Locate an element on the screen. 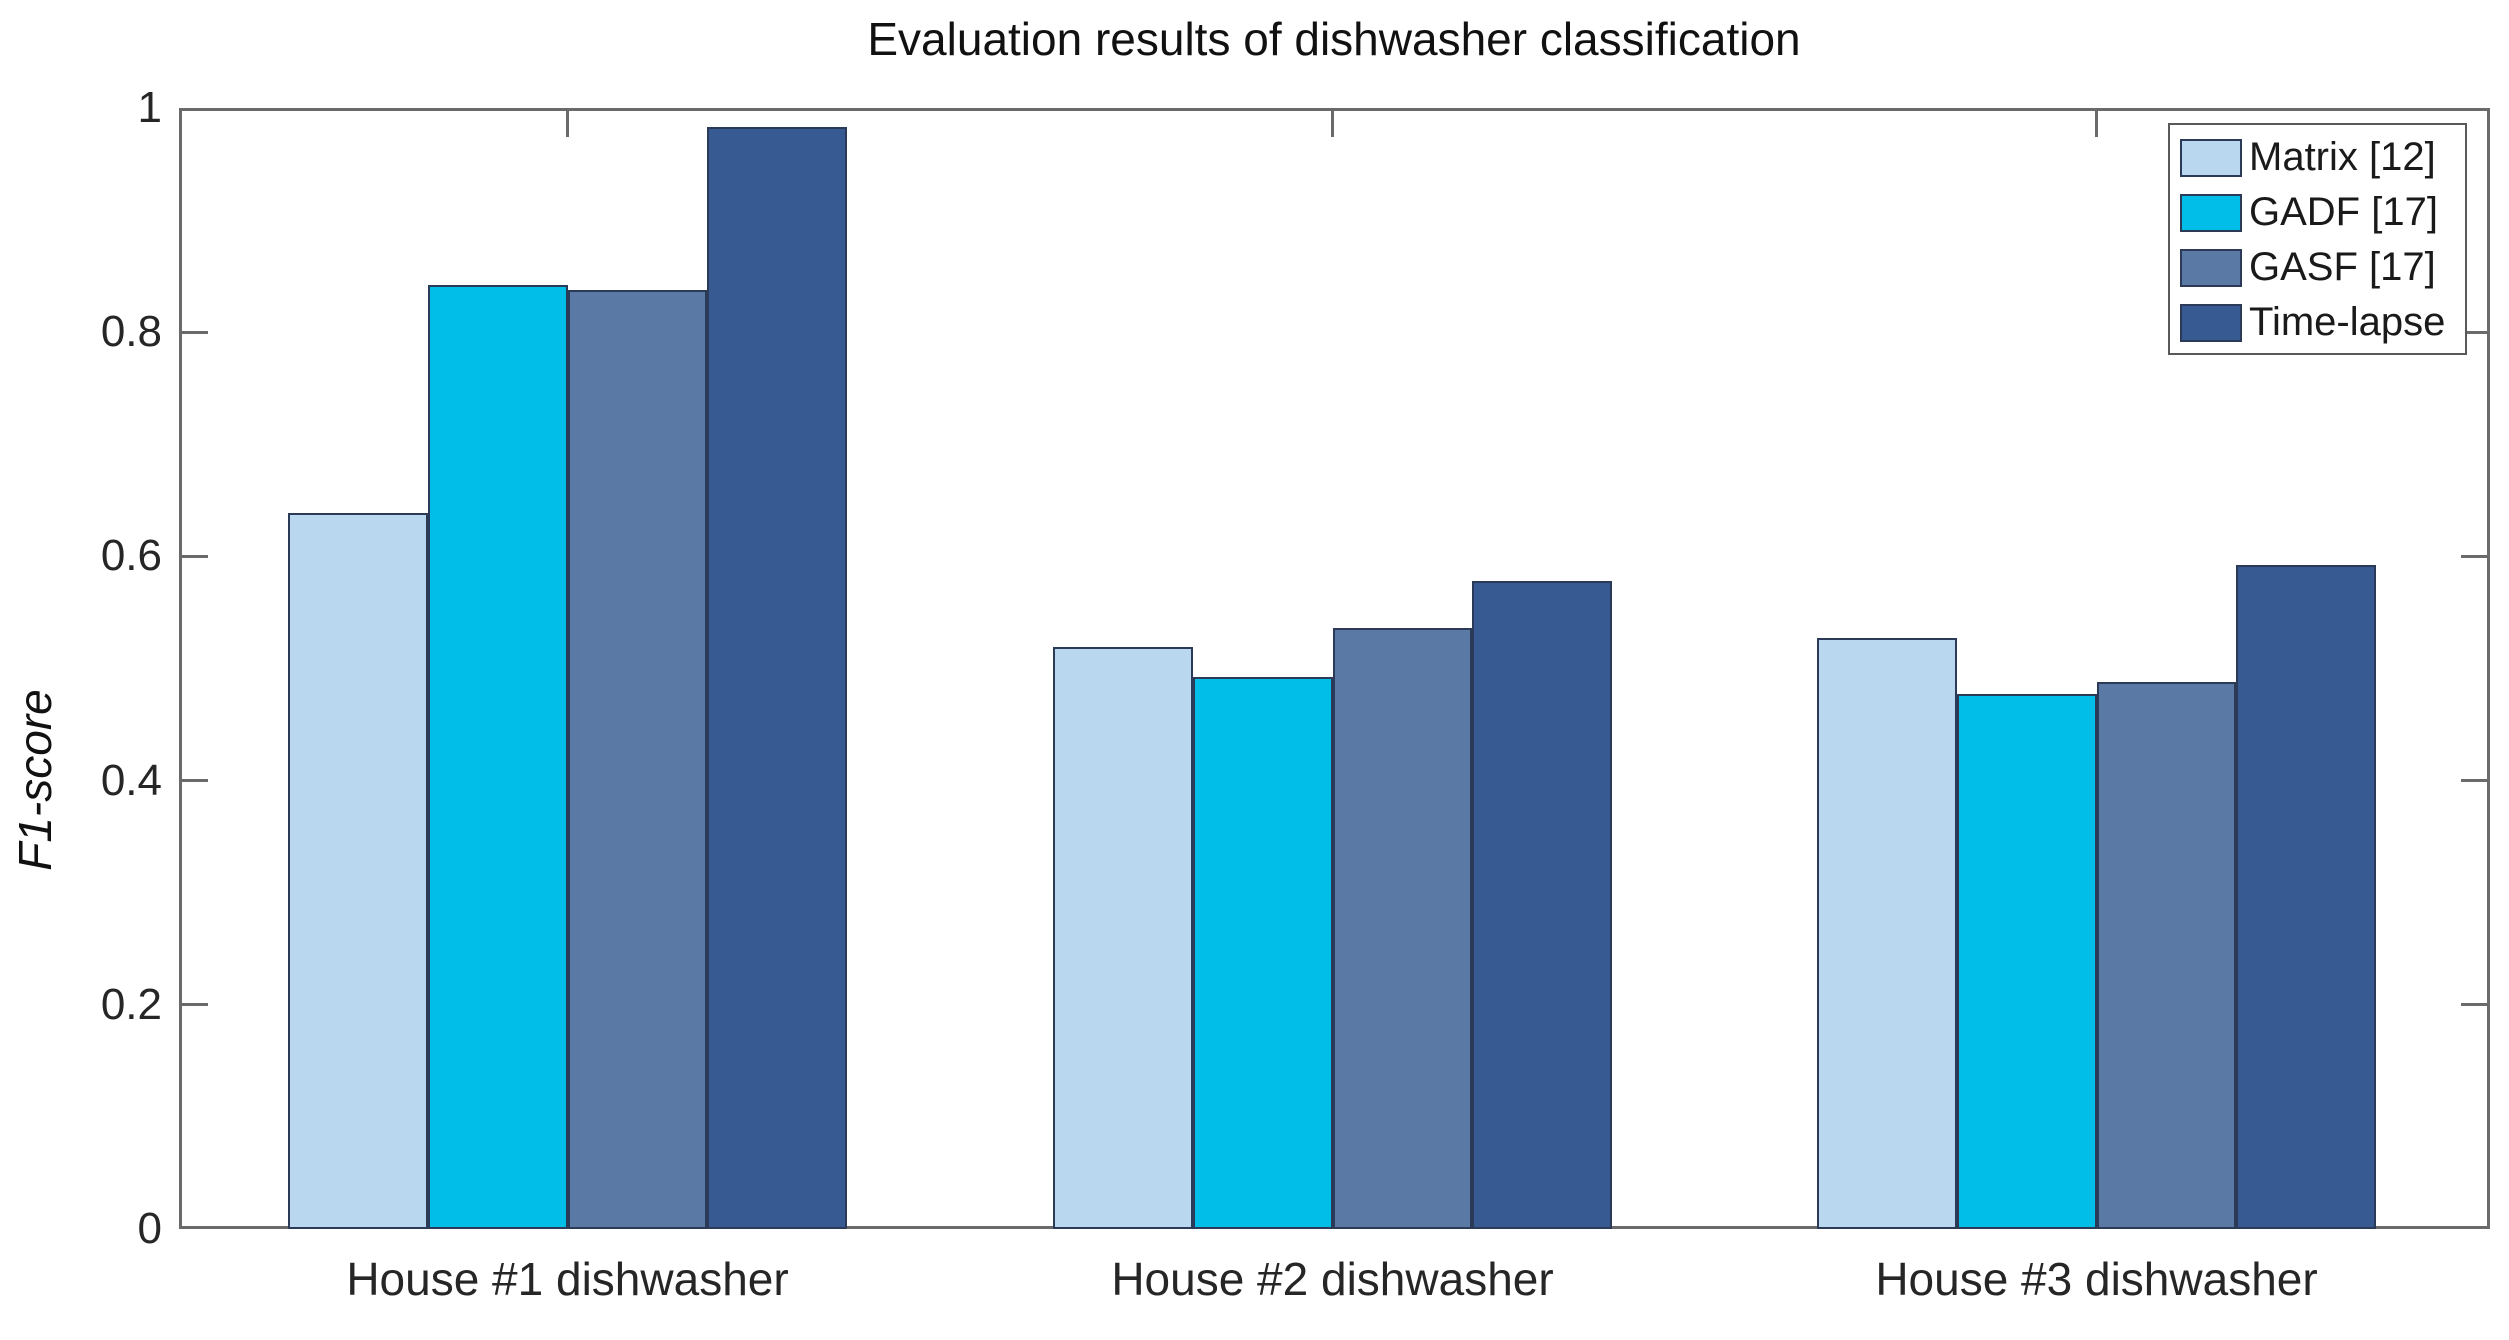 The width and height of the screenshot is (2509, 1340). legend-row-gasf-17: GASF [17] is located at coordinates (2317, 267).